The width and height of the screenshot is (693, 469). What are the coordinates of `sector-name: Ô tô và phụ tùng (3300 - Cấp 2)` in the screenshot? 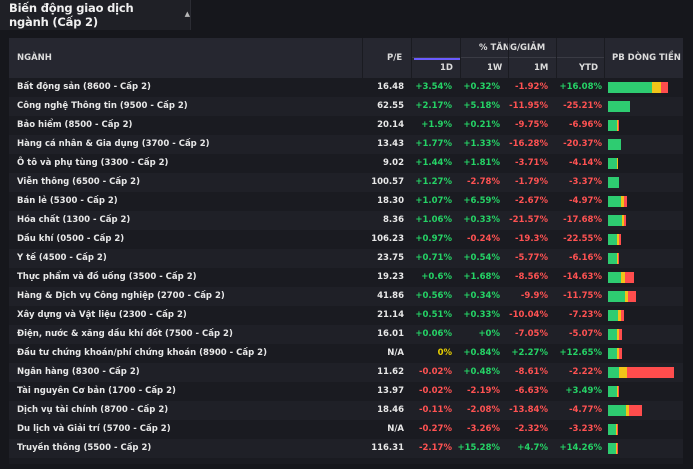 It's located at (93, 163).